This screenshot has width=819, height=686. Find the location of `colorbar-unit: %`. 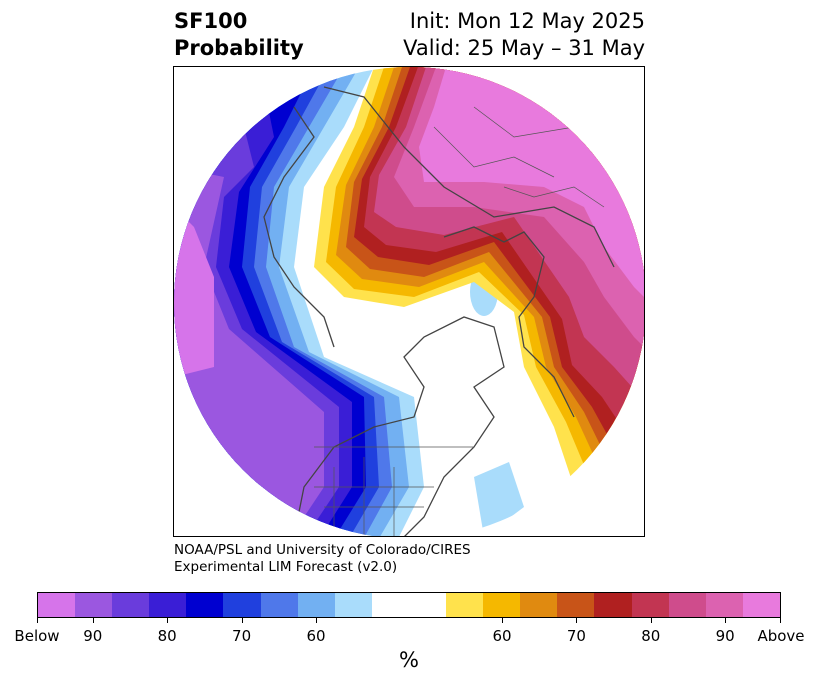

colorbar-unit: % is located at coordinates (409, 660).